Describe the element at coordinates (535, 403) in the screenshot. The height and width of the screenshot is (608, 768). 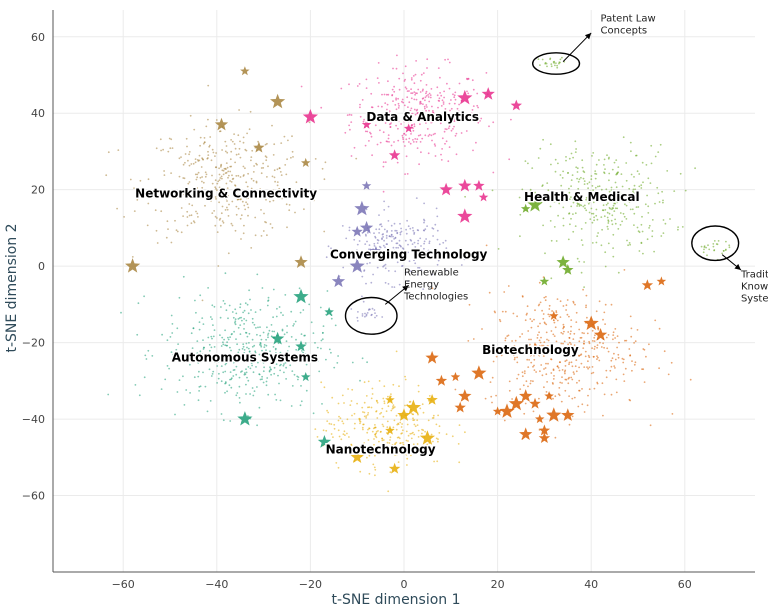
I see `concept-star` at that location.